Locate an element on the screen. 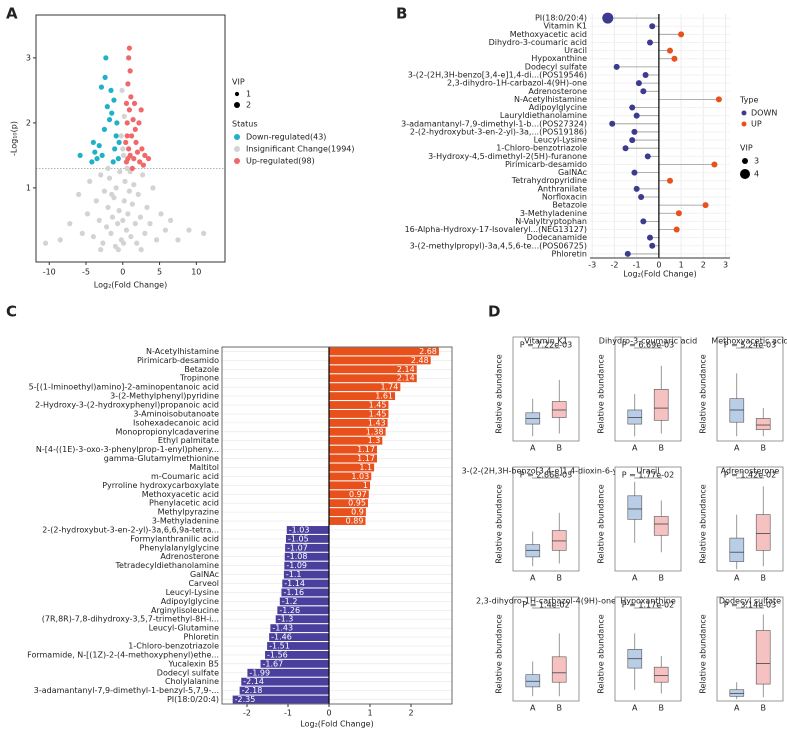 The image size is (787, 730). y-tick-label: Arginylisoleucine is located at coordinates (185, 610).